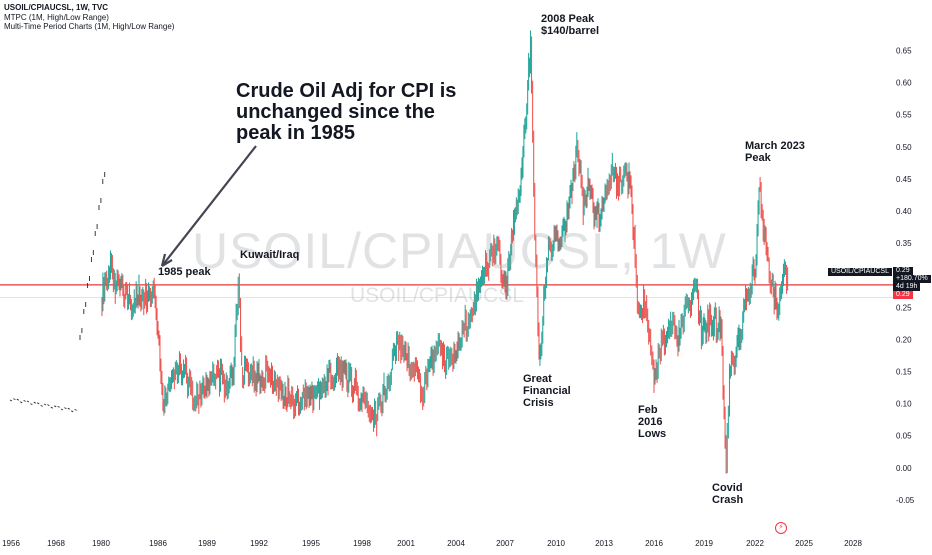 Image resolution: width=932 pixels, height=555 pixels. Describe the element at coordinates (912, 279) in the screenshot. I see `percent-change-label: +180.70%` at that location.